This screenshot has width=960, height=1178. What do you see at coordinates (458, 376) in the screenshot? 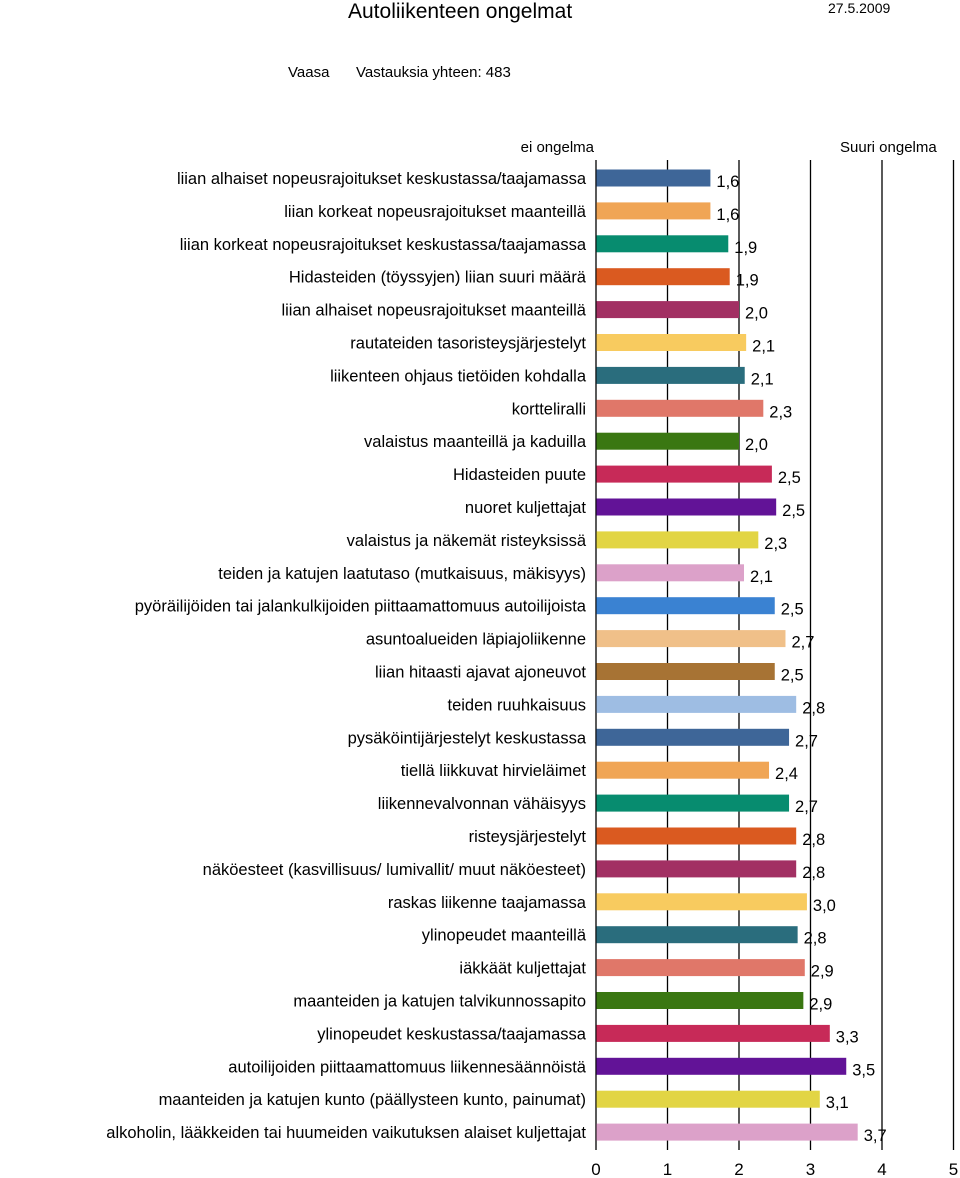
I see `category-label: liikenteen ohjaus tietöiden kohdalla` at bounding box center [458, 376].